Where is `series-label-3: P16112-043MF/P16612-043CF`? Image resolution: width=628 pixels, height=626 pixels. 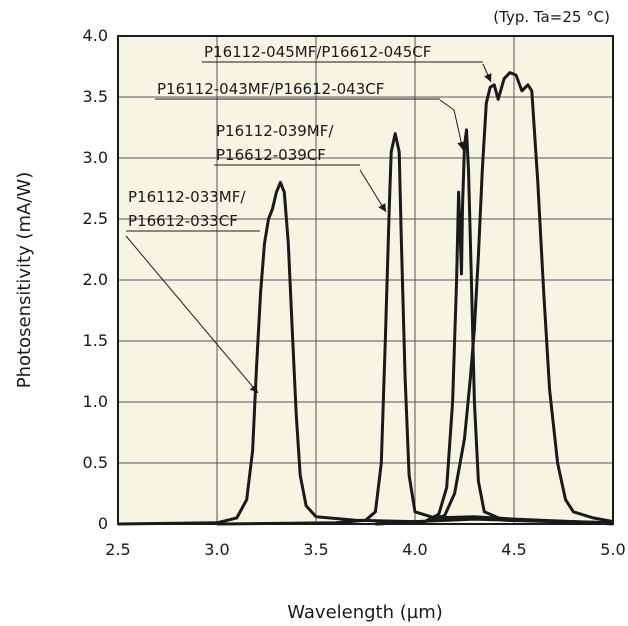
series-label-3: P16112-043MF/P16612-043CF is located at coordinates (270, 89).